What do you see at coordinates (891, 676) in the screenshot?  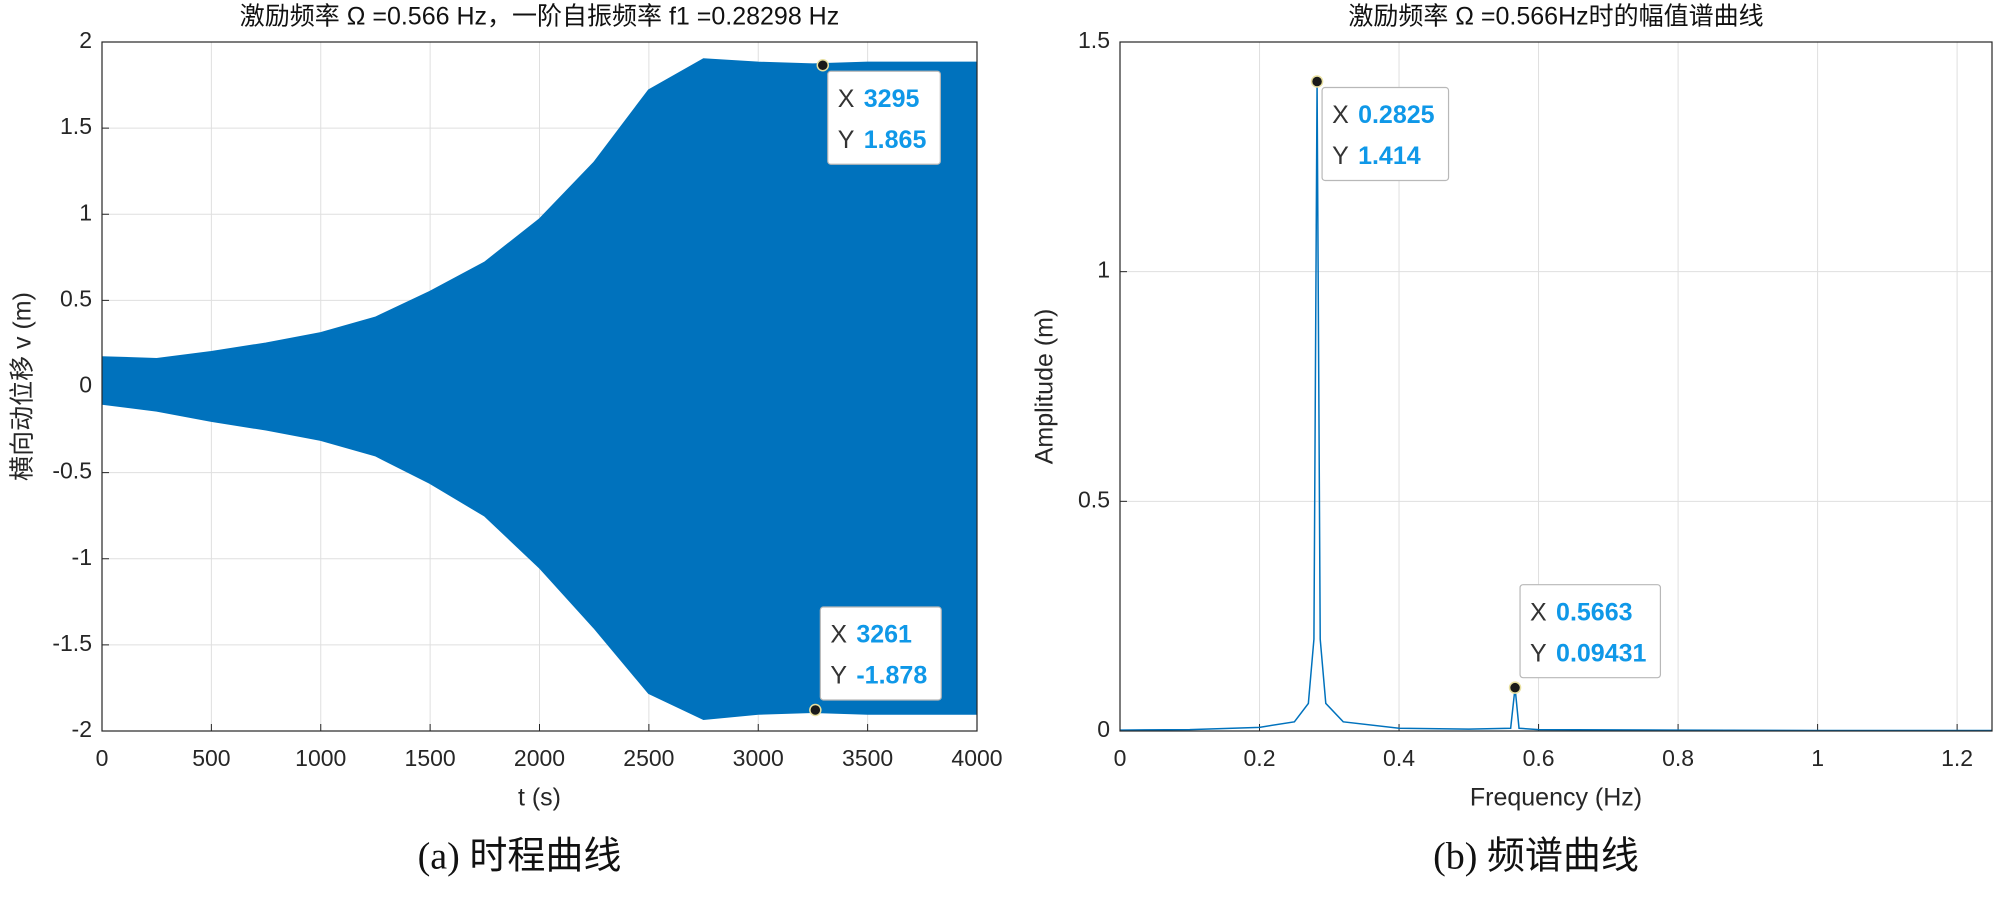 I see `datatip-value: -1.878` at bounding box center [891, 676].